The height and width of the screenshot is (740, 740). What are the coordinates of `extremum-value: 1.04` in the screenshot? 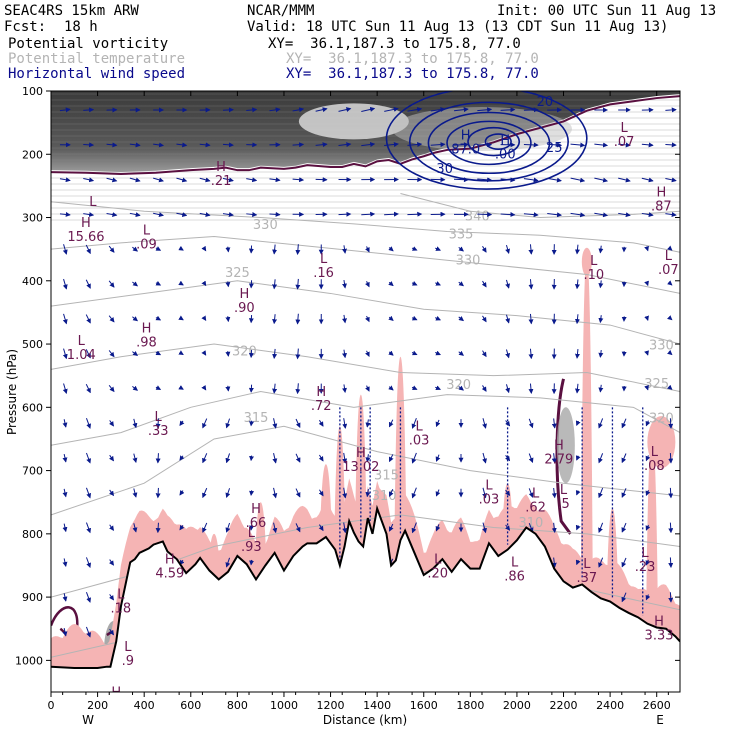 It's located at (81, 355).